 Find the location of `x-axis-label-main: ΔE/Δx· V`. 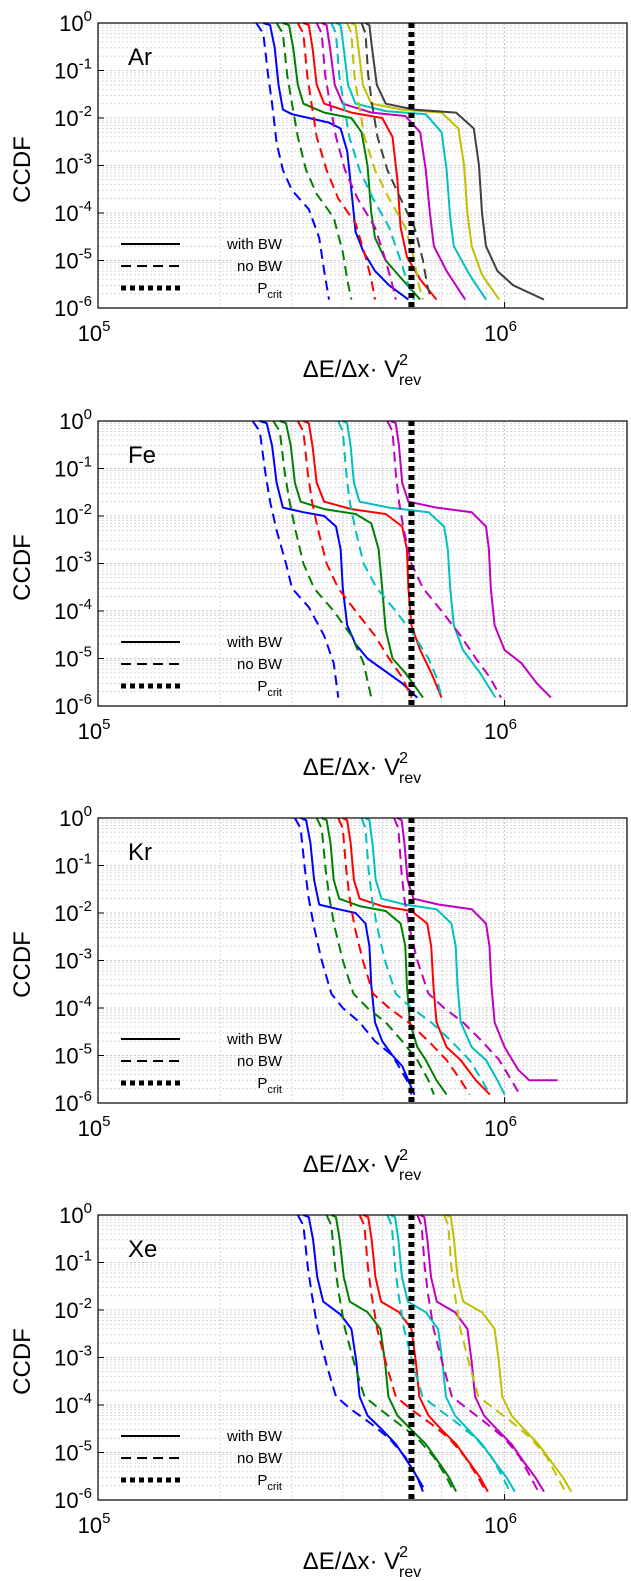

x-axis-label-main: ΔE/Δx· V is located at coordinates (351, 1164).